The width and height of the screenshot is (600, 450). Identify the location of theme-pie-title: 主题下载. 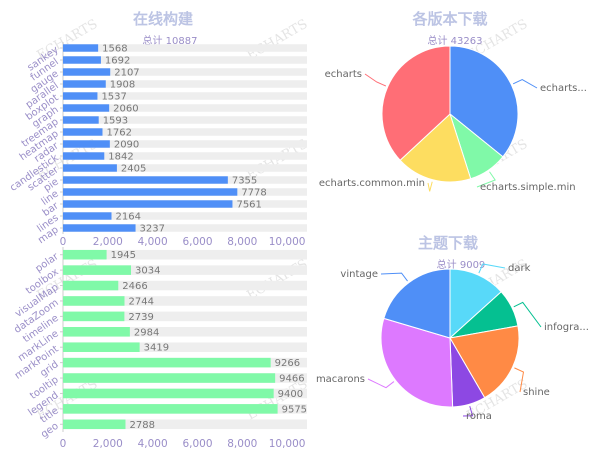
(448, 243).